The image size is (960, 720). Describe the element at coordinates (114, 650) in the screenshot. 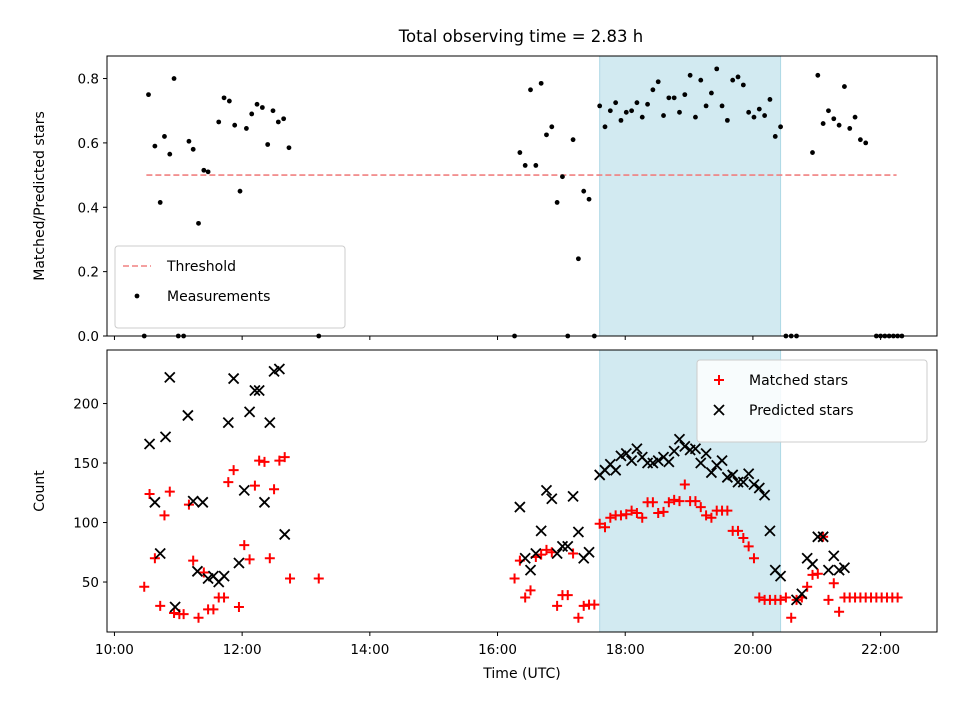

I see `x-tick-label: 10:00` at that location.